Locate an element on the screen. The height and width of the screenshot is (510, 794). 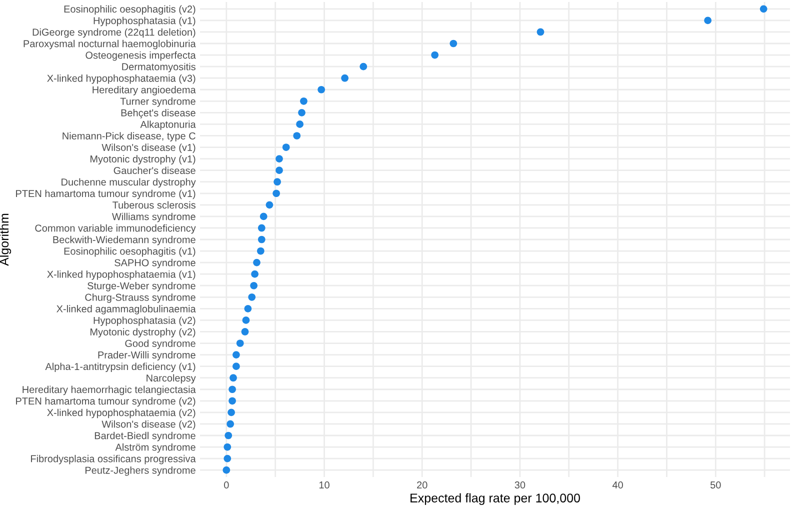
y-tick-label: Eosinophilic oesophagitis (v1) is located at coordinates (130, 252).